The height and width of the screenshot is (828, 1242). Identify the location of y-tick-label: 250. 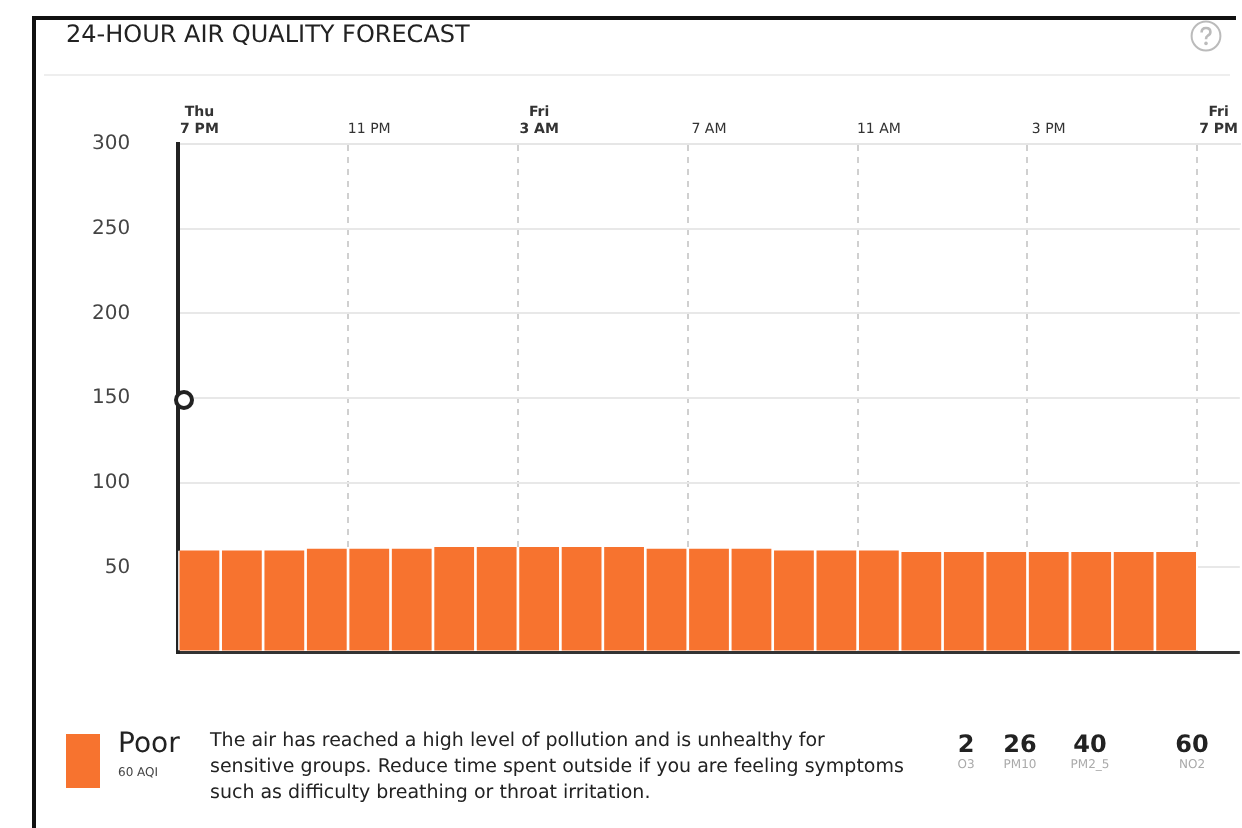
(111, 228).